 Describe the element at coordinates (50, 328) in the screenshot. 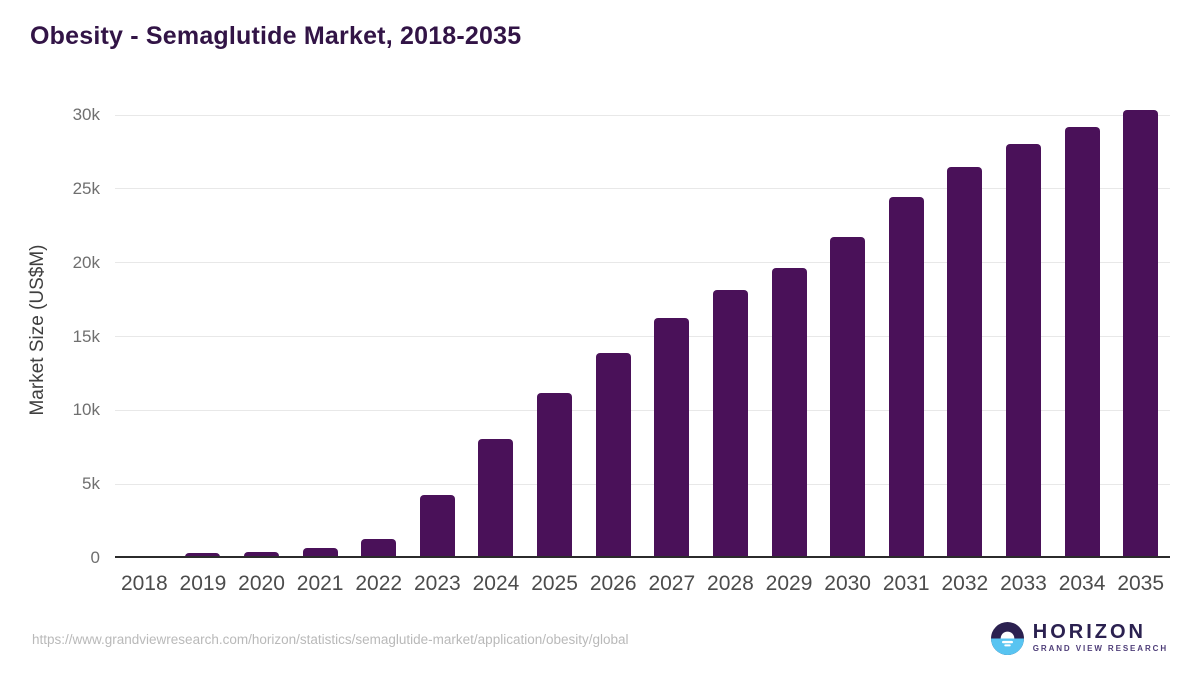

I see `y-axis-tick-labels: 0 5k 10k 15k 20k 25k 30k` at that location.